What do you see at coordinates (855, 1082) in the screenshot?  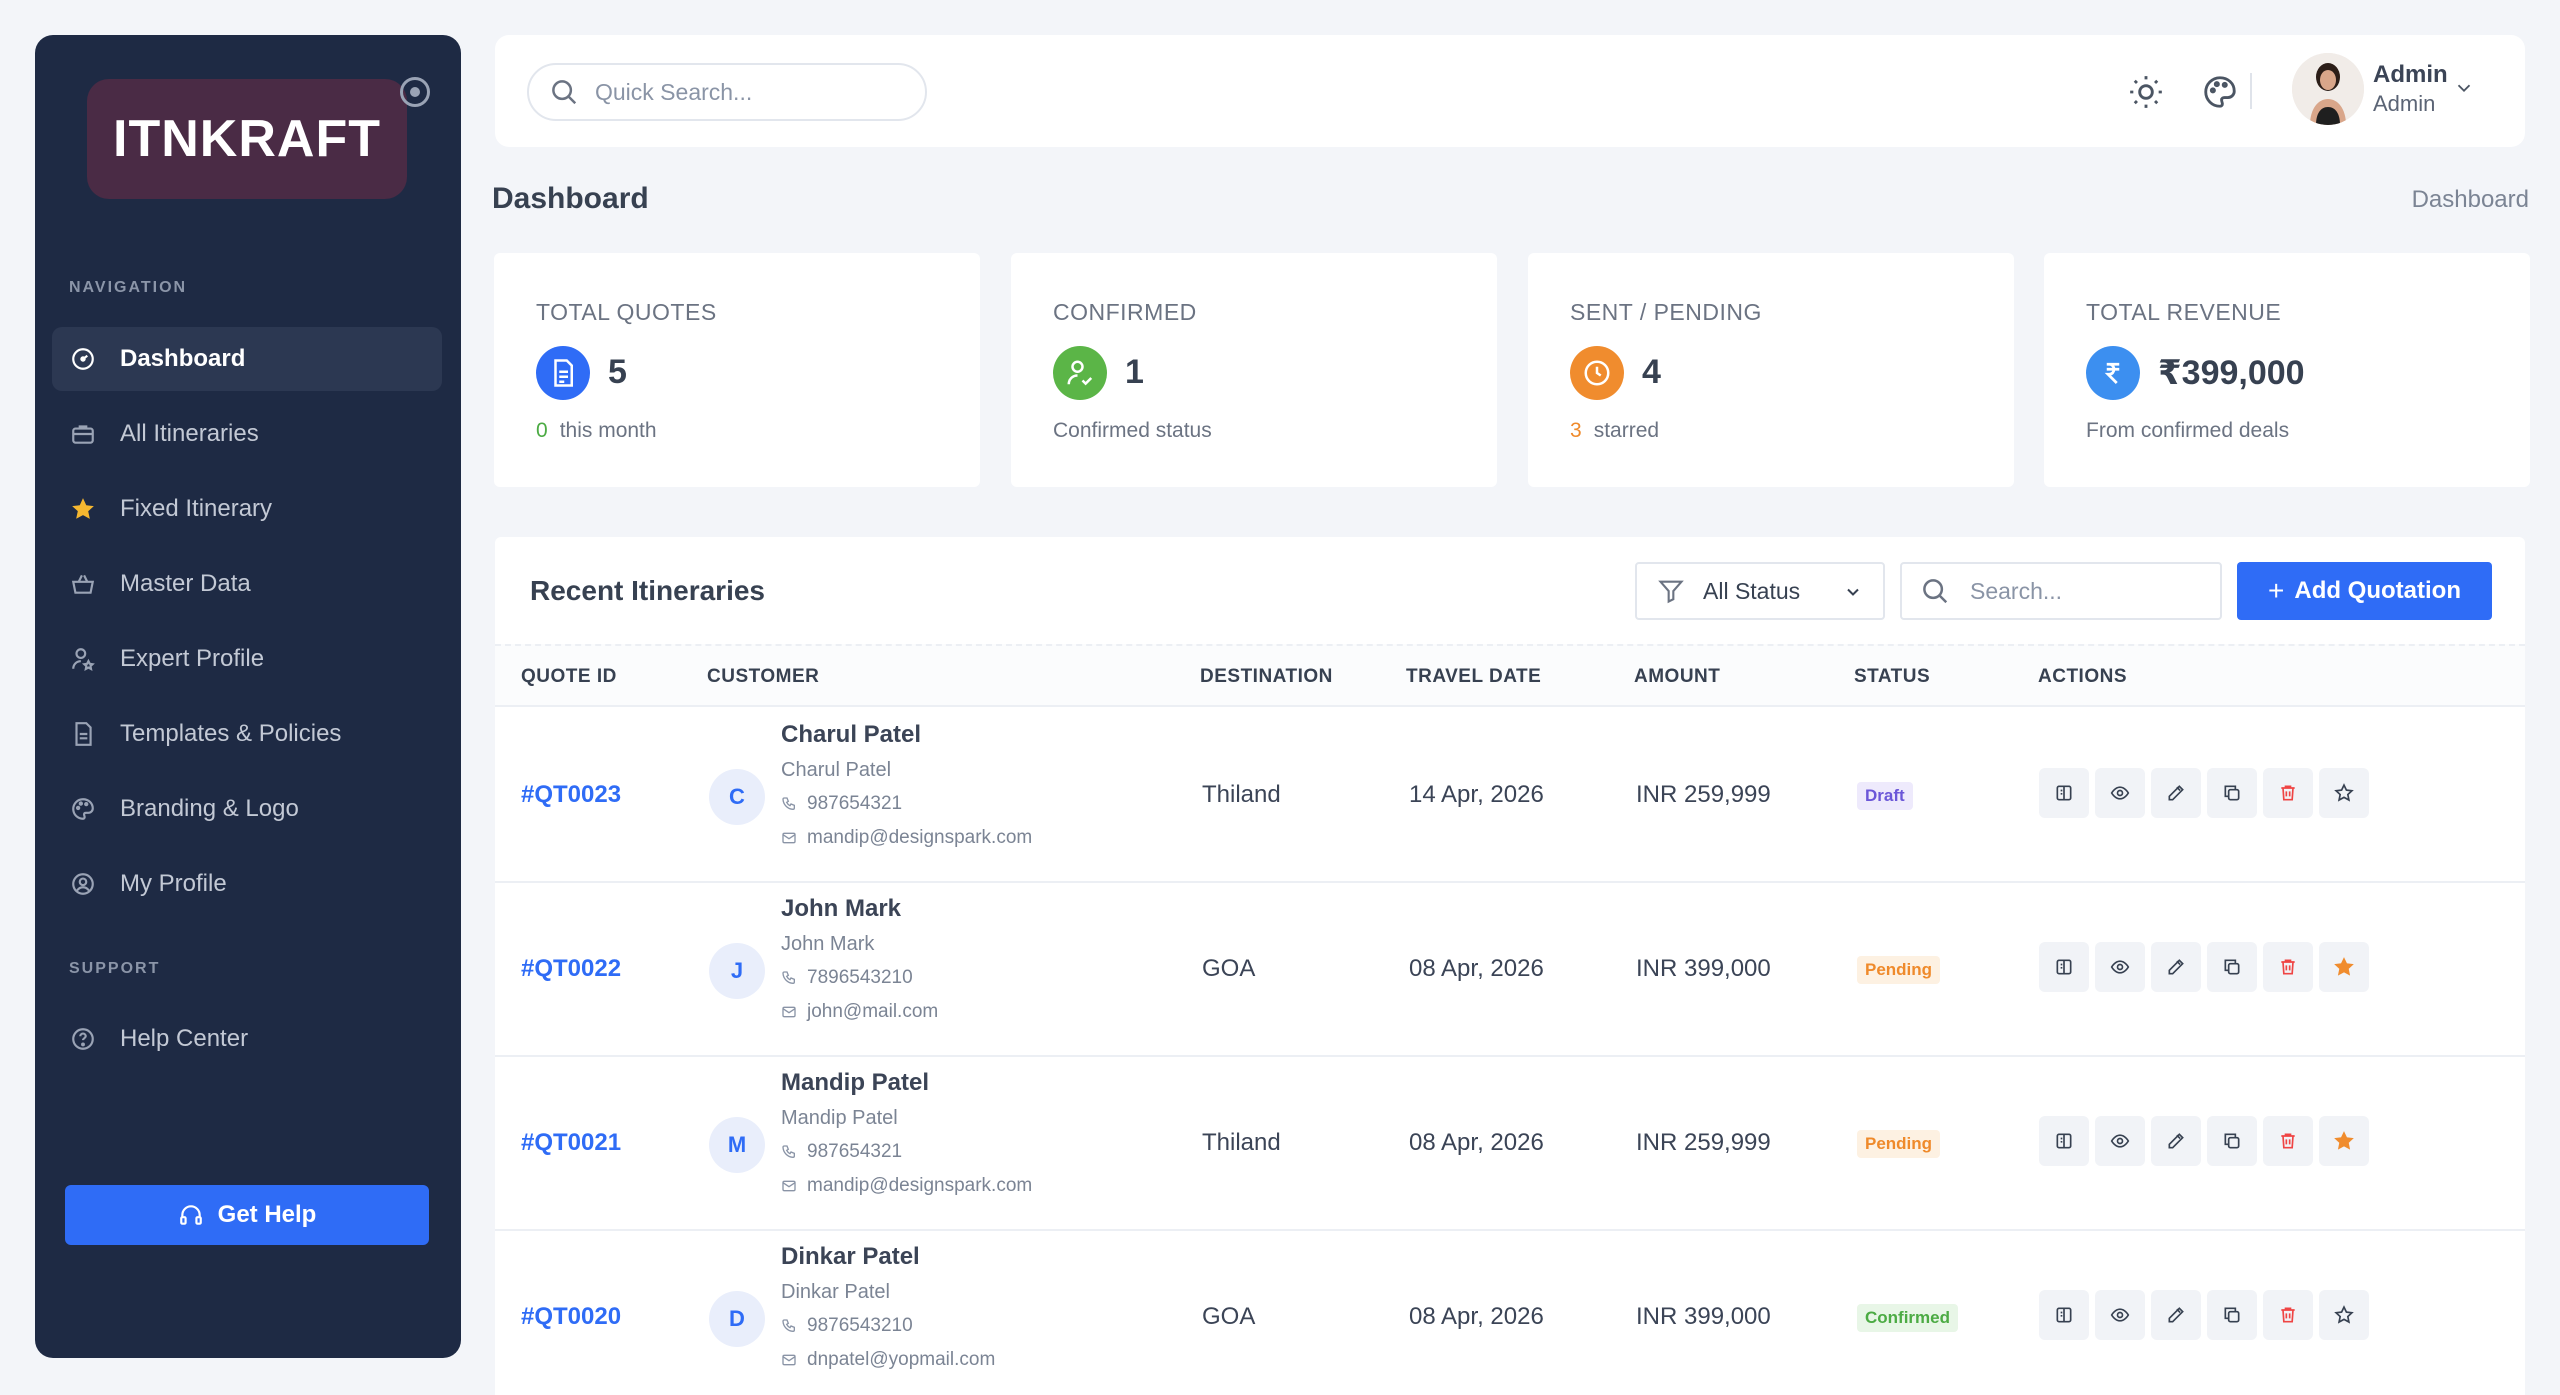 I see `customer-name: Mandip Patel` at bounding box center [855, 1082].